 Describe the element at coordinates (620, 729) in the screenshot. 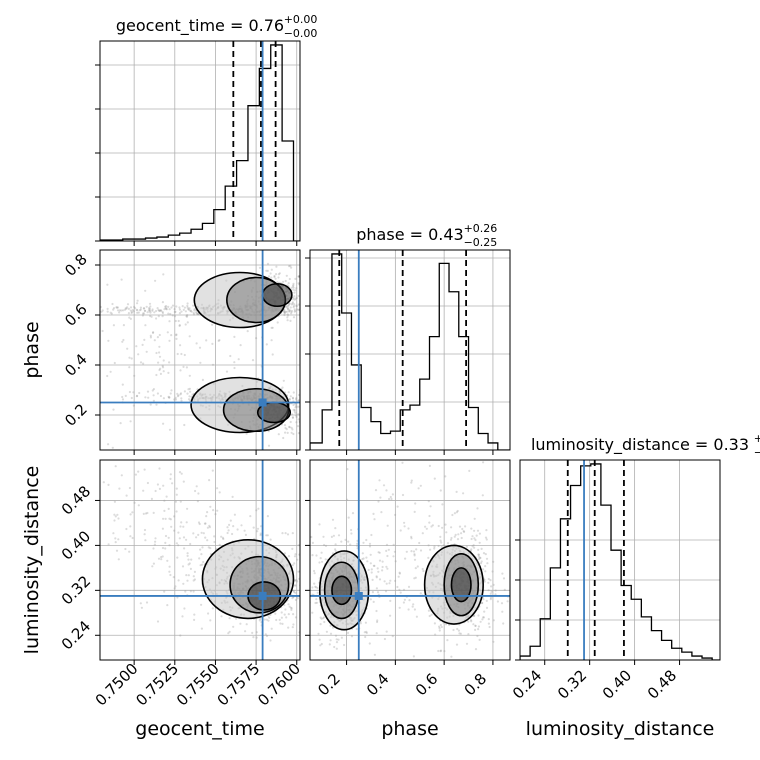

I see `x-axis-label: luminosity_distance` at that location.